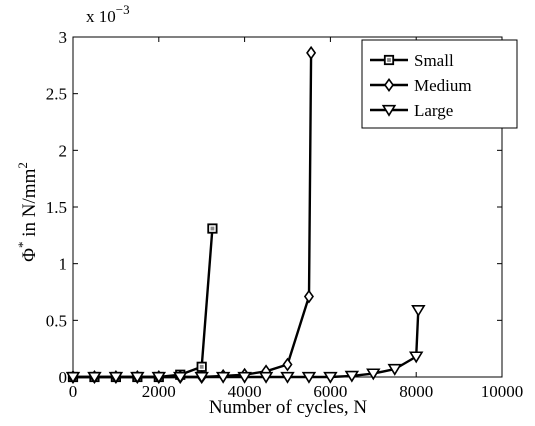 The width and height of the screenshot is (535, 426). Describe the element at coordinates (56, 207) in the screenshot. I see `y-tick-label: 1.5` at that location.